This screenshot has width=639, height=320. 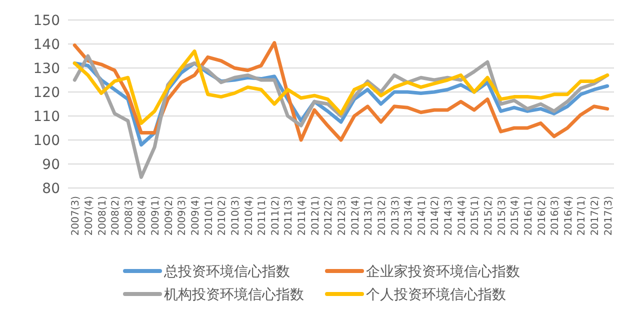 I want to click on x-tick-label: 2010(3), so click(x=236, y=216).